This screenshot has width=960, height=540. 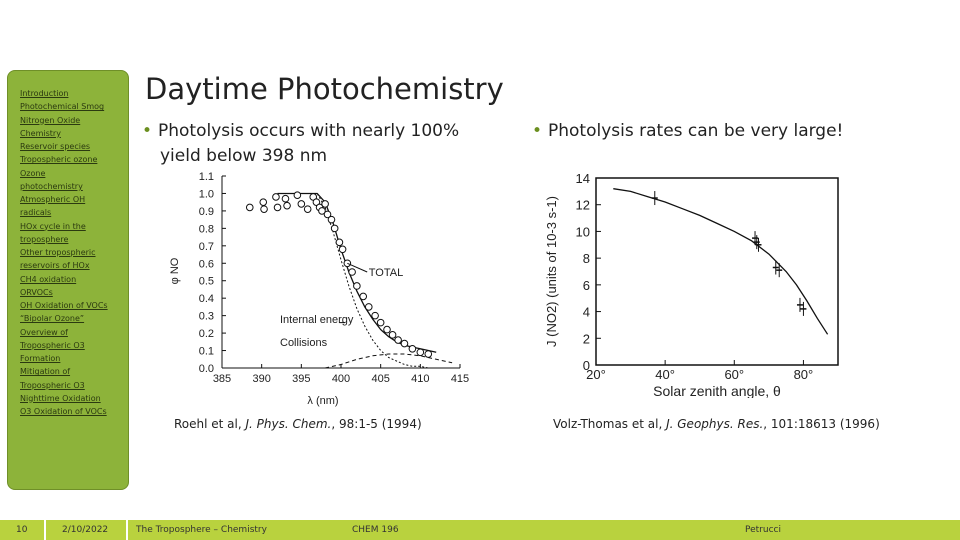 I want to click on y-tick-label: 10, so click(x=583, y=231).